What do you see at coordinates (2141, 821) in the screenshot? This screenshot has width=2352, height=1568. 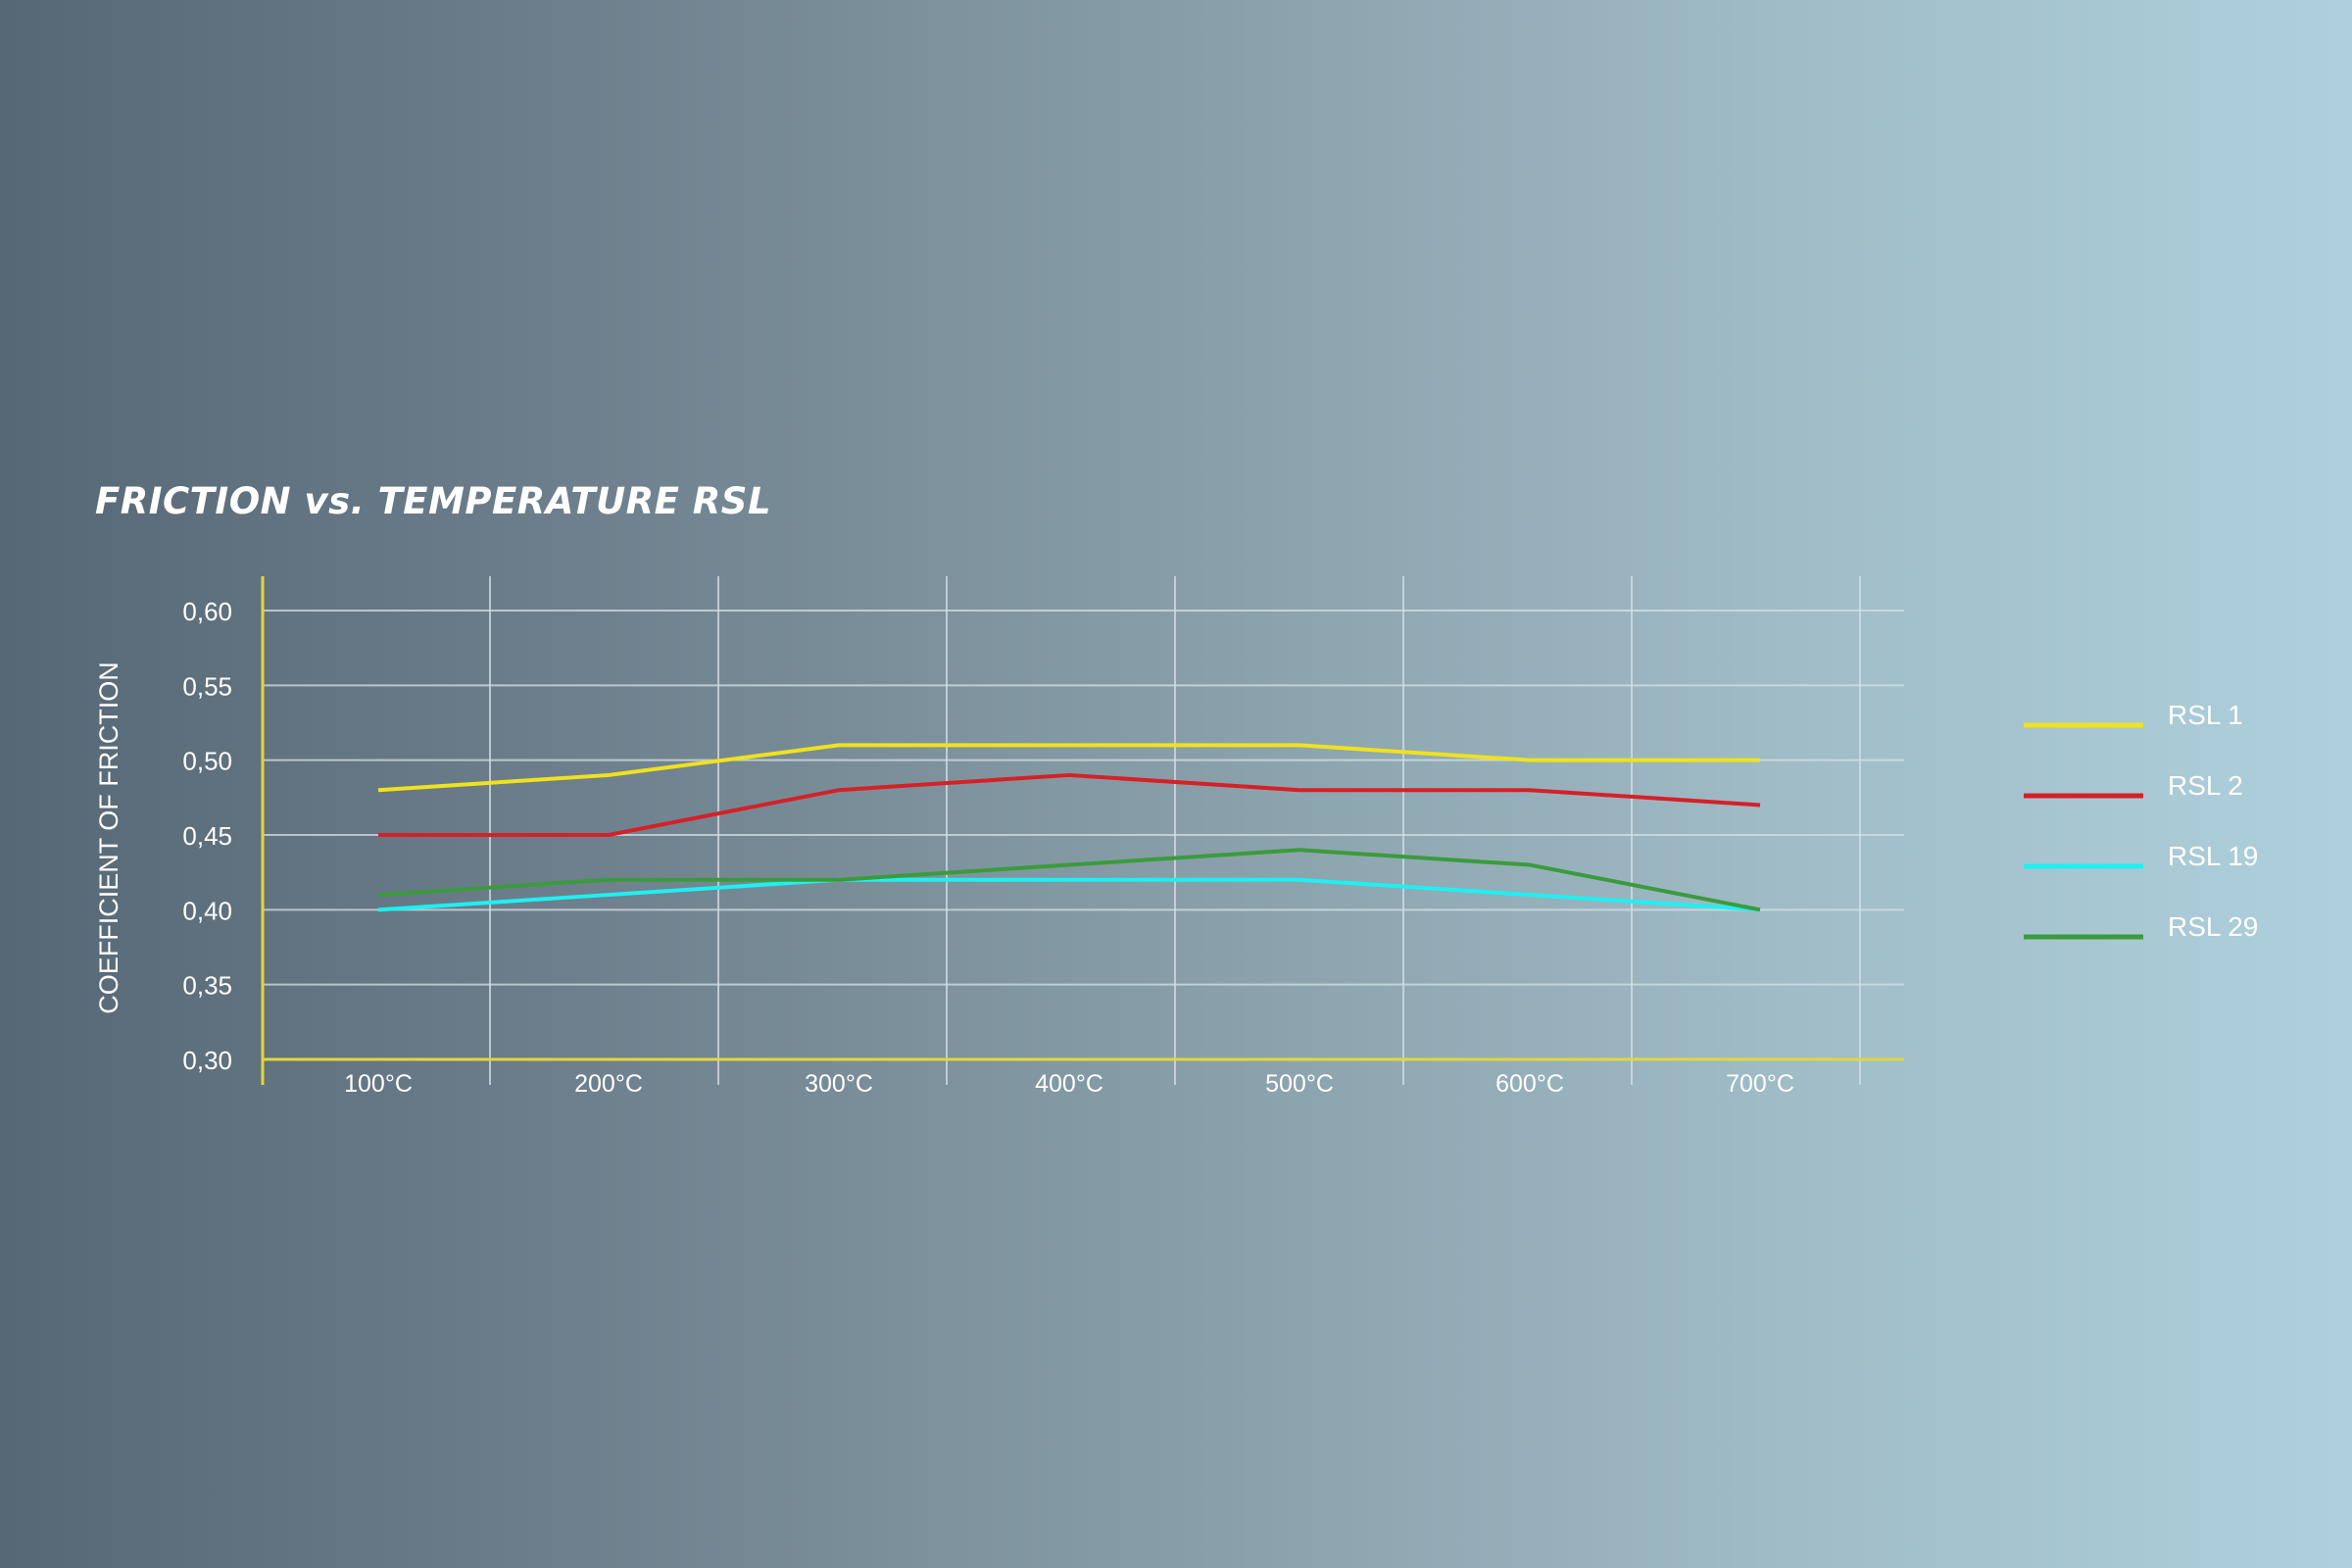 I see `legend: RSL 1 RSL 2 RSL 19 RSL 29` at bounding box center [2141, 821].